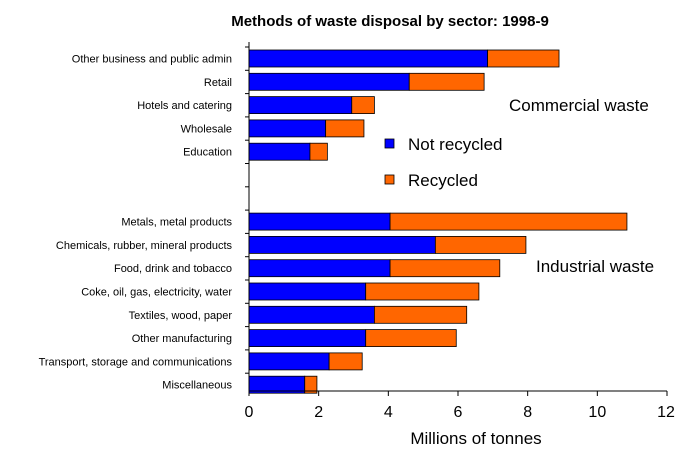  Describe the element at coordinates (197, 386) in the screenshot. I see `category-label: Miscellaneous` at that location.